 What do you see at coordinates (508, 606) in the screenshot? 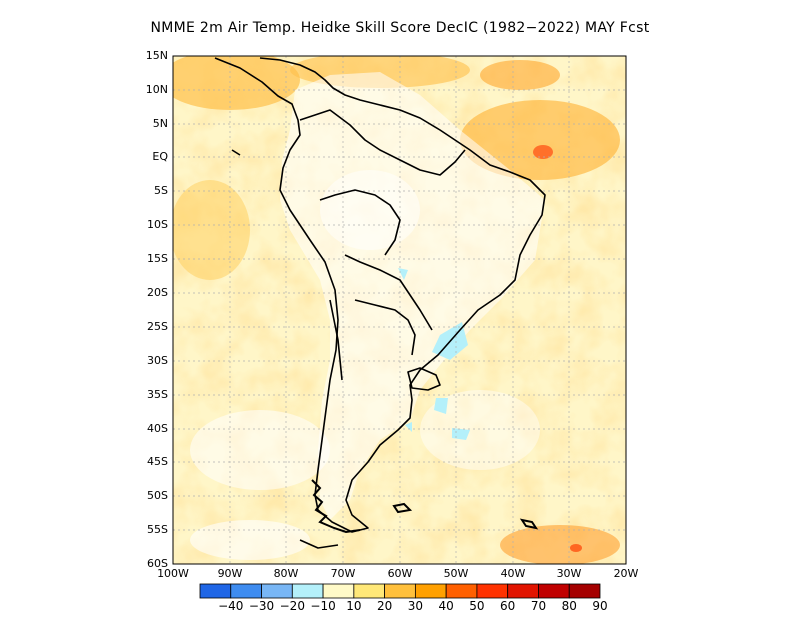
I see `colorbar-label: 60` at bounding box center [508, 606].